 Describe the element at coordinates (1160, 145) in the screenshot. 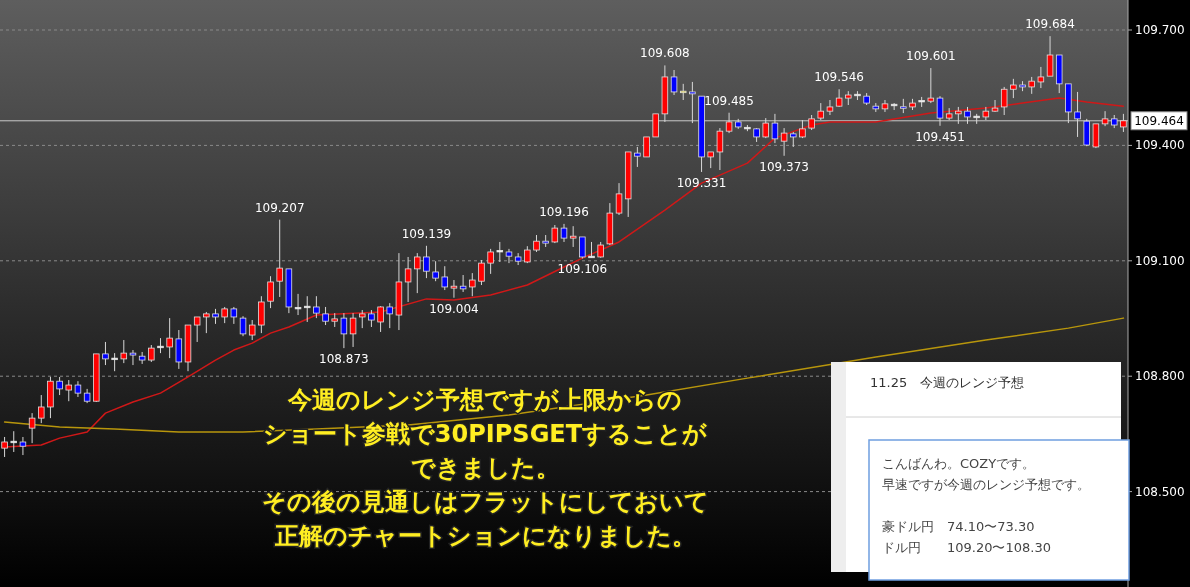

I see `y-tick-label: 109.400` at that location.